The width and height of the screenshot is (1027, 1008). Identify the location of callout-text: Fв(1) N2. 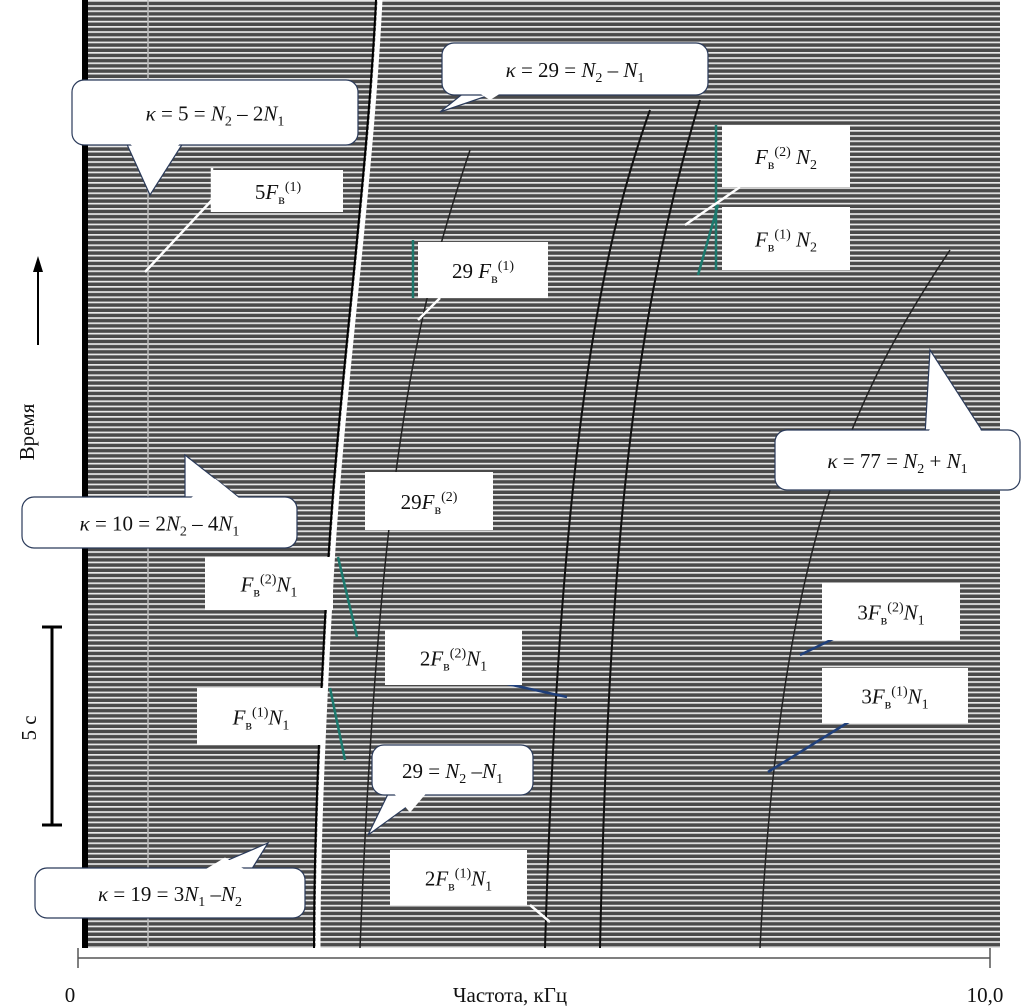
(785, 242).